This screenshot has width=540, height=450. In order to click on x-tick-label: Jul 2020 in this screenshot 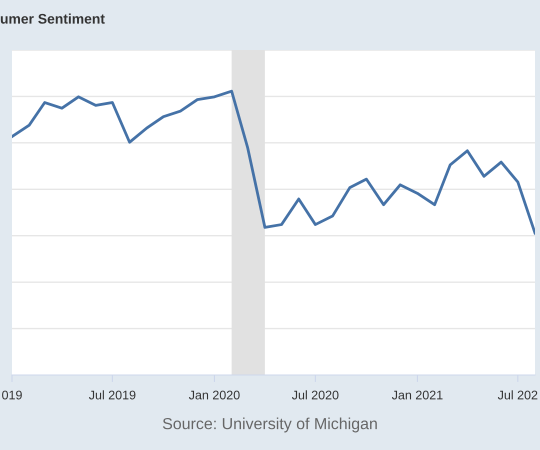, I will do `click(315, 395)`.